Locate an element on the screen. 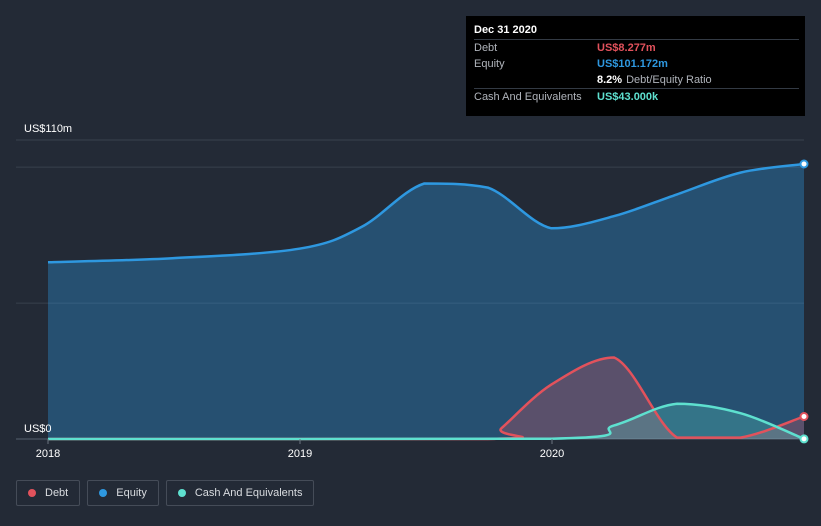  x-axis-ticks: 2018 2019 2020 is located at coordinates (300, 449).